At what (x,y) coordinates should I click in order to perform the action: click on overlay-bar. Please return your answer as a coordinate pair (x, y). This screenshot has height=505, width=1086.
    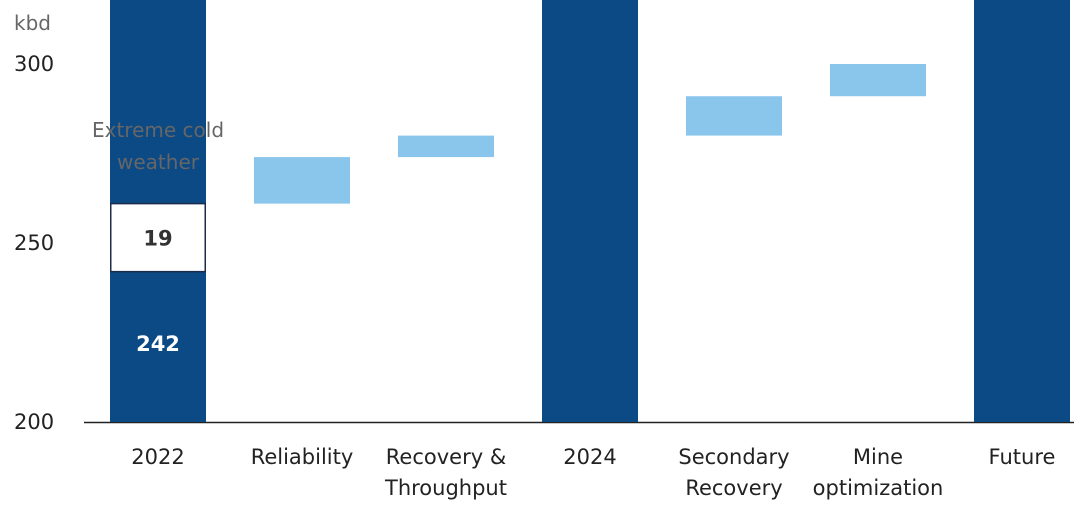
    Looking at the image, I should click on (158, 237).